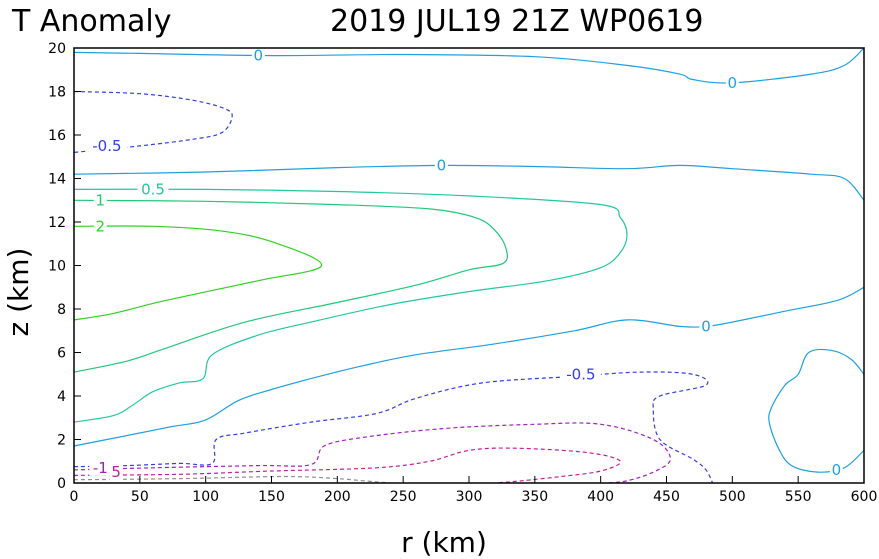 This screenshot has width=879, height=559. I want to click on contour-label-10: -1, so click(100, 468).